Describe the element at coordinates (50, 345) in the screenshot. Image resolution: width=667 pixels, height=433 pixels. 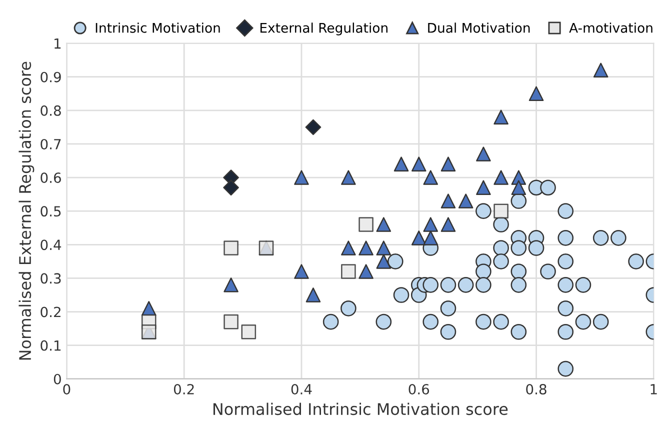
I see `y-tick-label: 0.1` at that location.